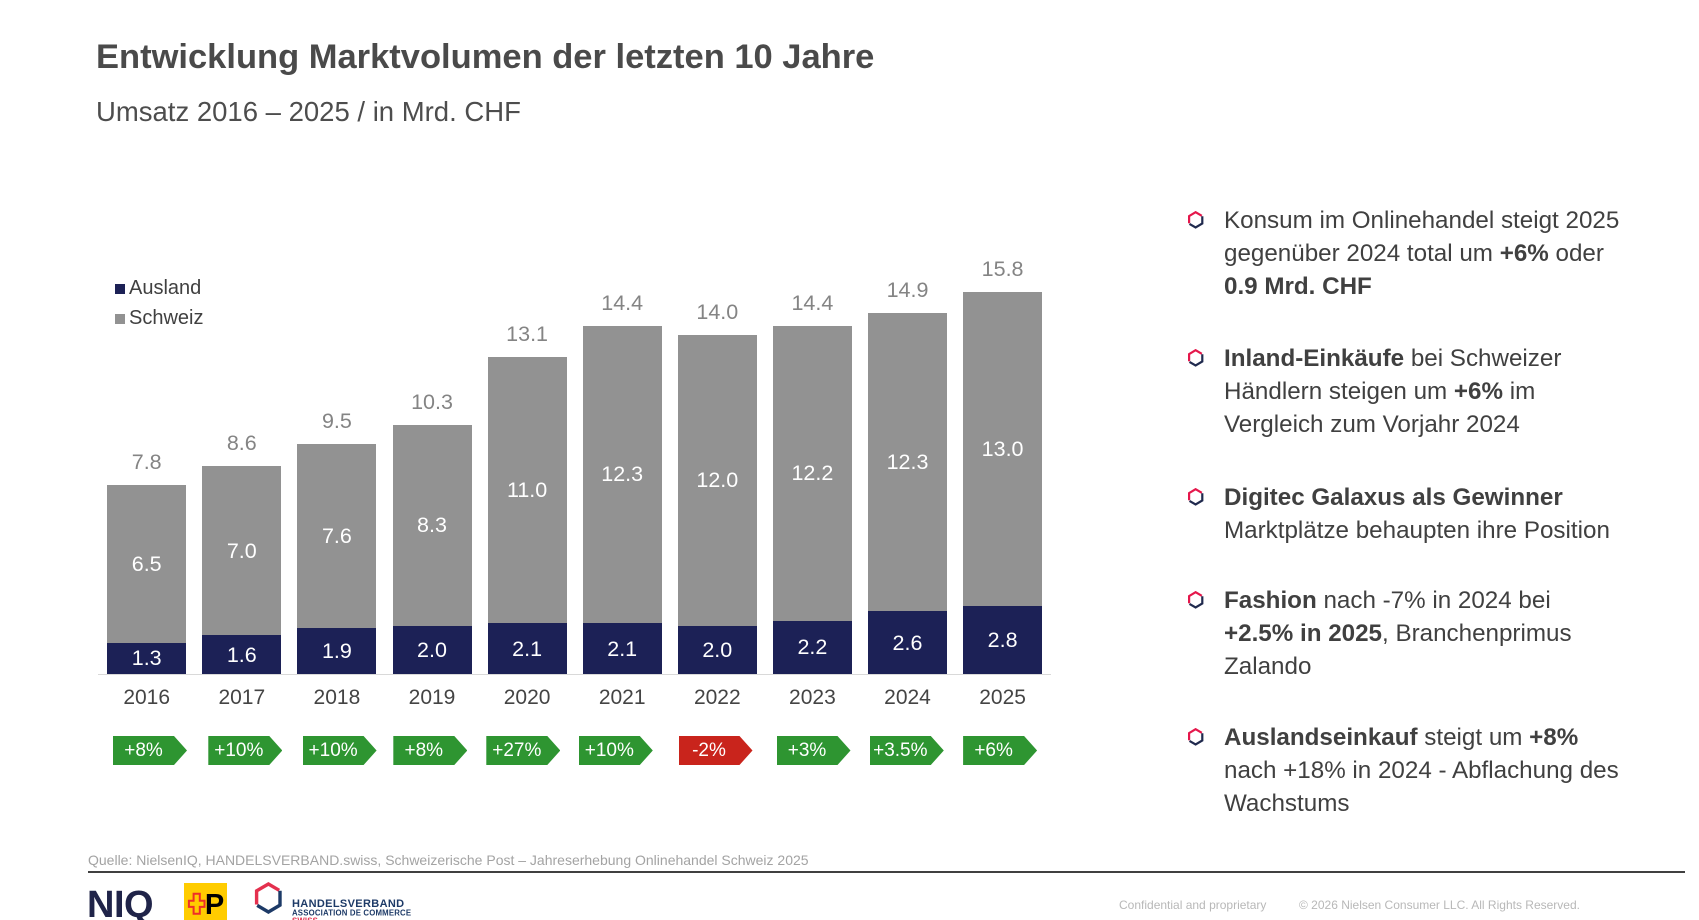 The height and width of the screenshot is (920, 1699). What do you see at coordinates (214, 904) in the screenshot?
I see `svg-text: P` at bounding box center [214, 904].